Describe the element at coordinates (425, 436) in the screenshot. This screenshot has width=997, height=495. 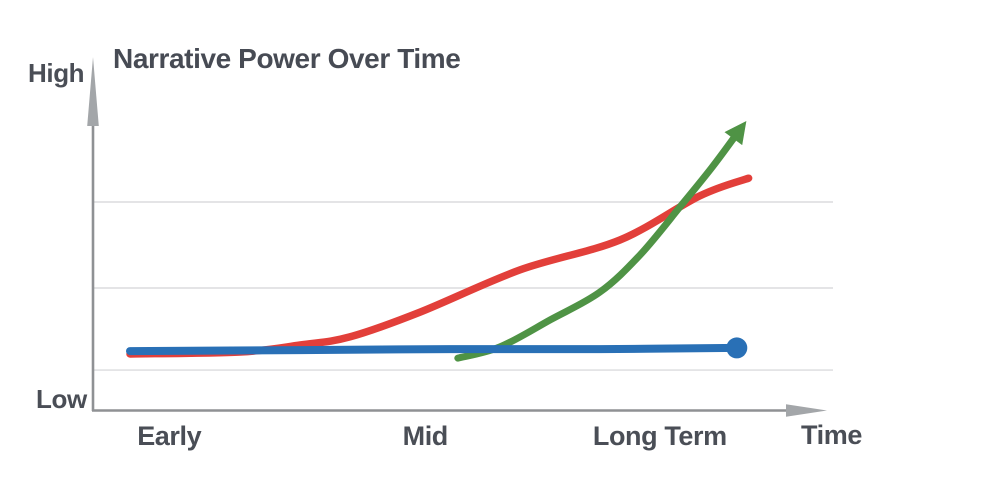
I see `x-tick-mid: Mid` at that location.